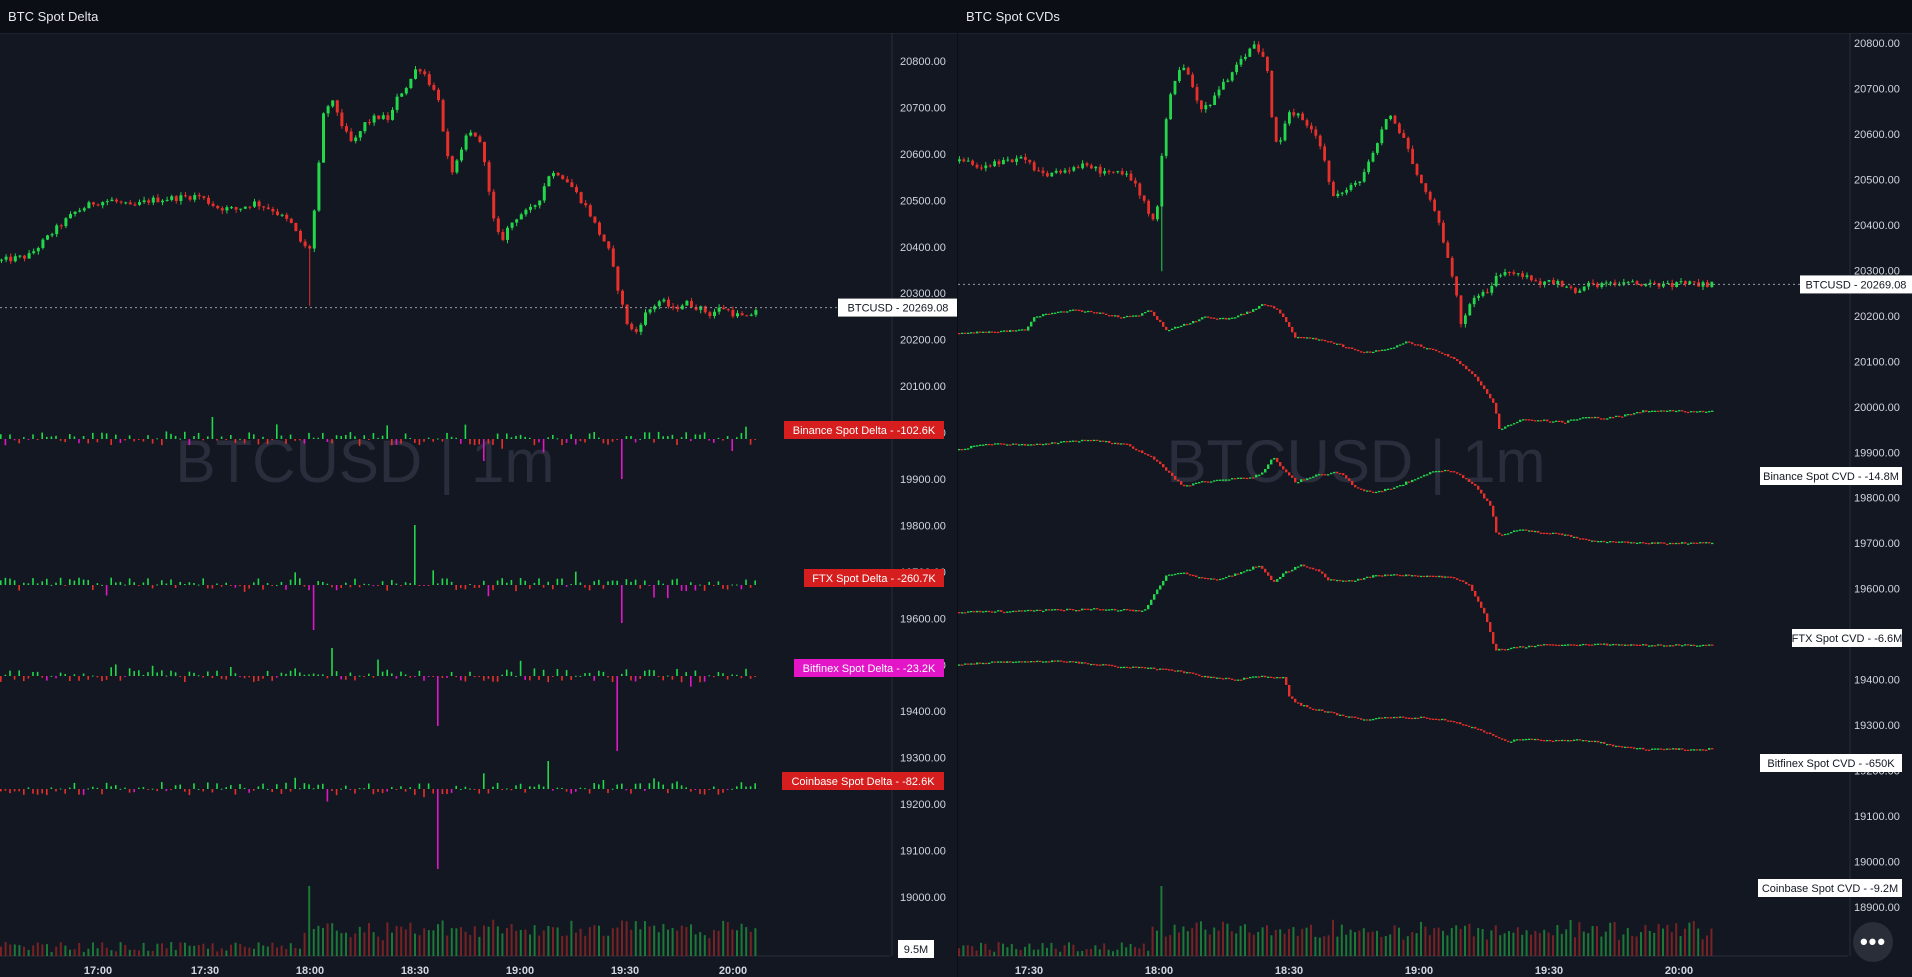 The image size is (1912, 977). I want to click on right-price-tick: 20800.00, so click(1877, 44).